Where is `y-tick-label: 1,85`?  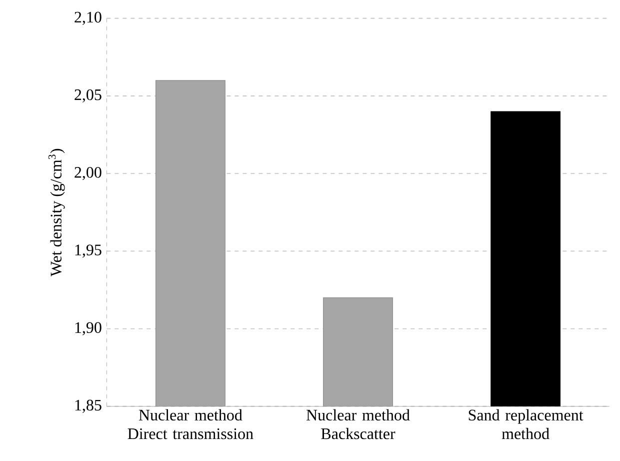
y-tick-label: 1,85 is located at coordinates (88, 406).